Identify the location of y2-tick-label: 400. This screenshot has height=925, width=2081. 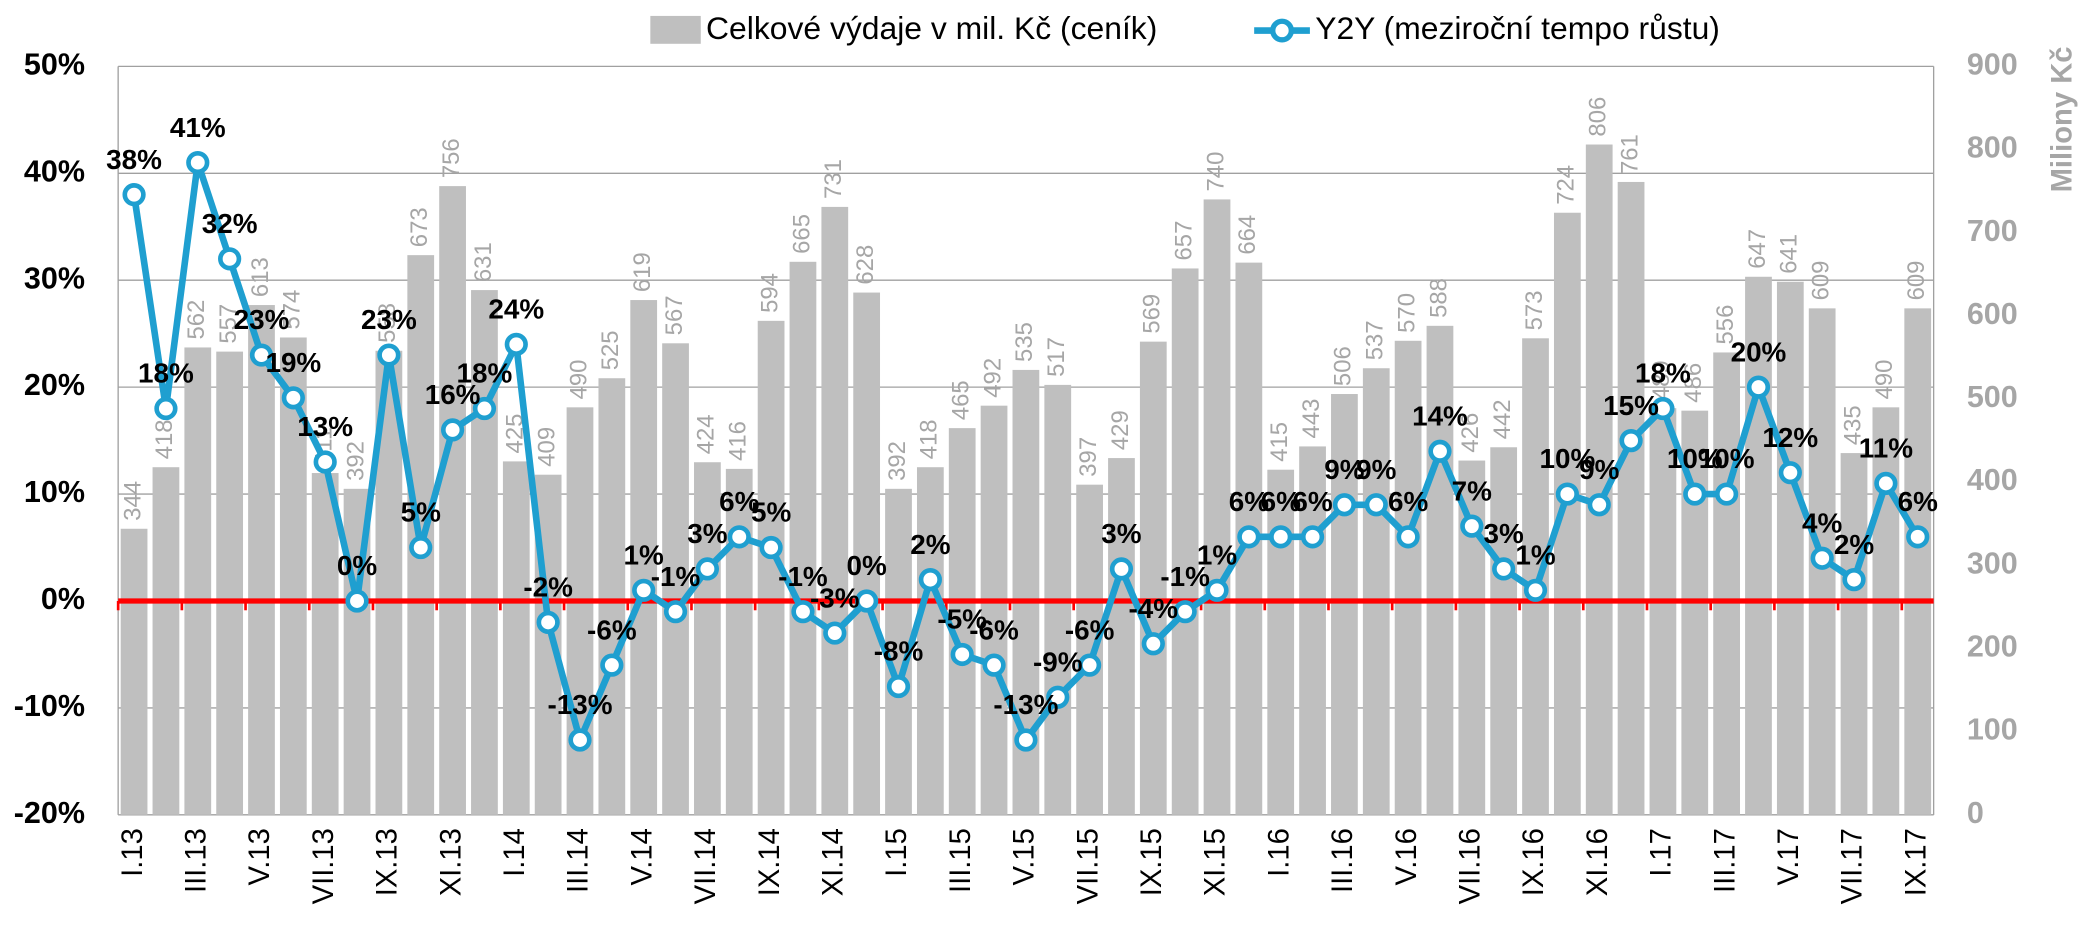
(1992, 480).